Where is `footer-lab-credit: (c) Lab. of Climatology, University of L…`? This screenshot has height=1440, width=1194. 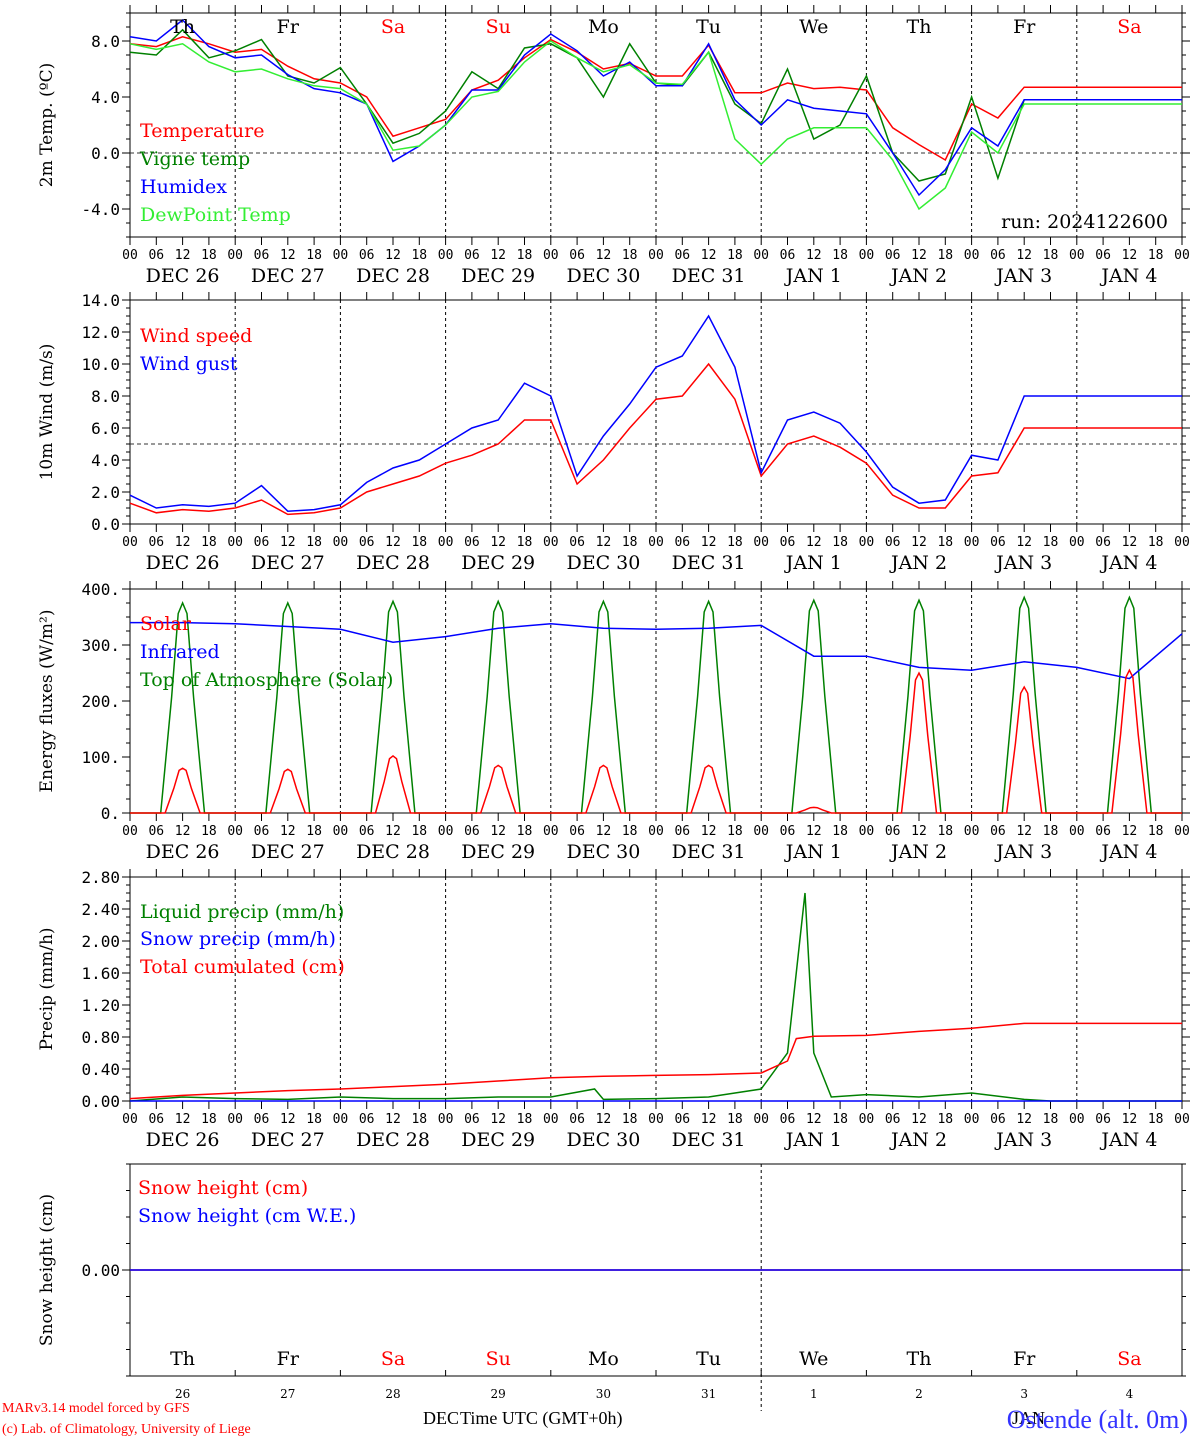
footer-lab-credit: (c) Lab. of Climatology, University of L… is located at coordinates (126, 1429).